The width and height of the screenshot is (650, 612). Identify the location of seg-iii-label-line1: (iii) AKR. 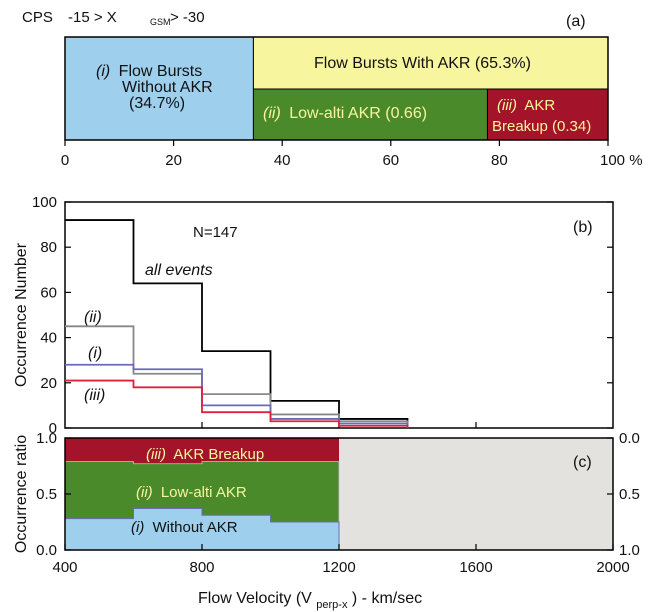
(526, 105).